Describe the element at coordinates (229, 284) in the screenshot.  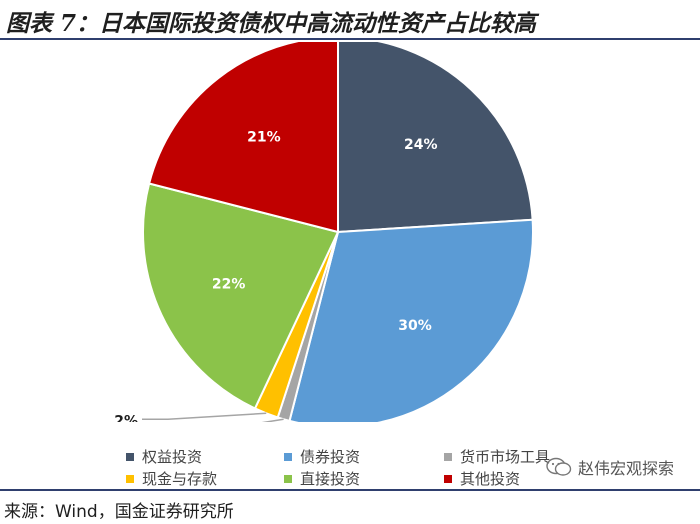
I see `slice-label-5: 22%` at that location.